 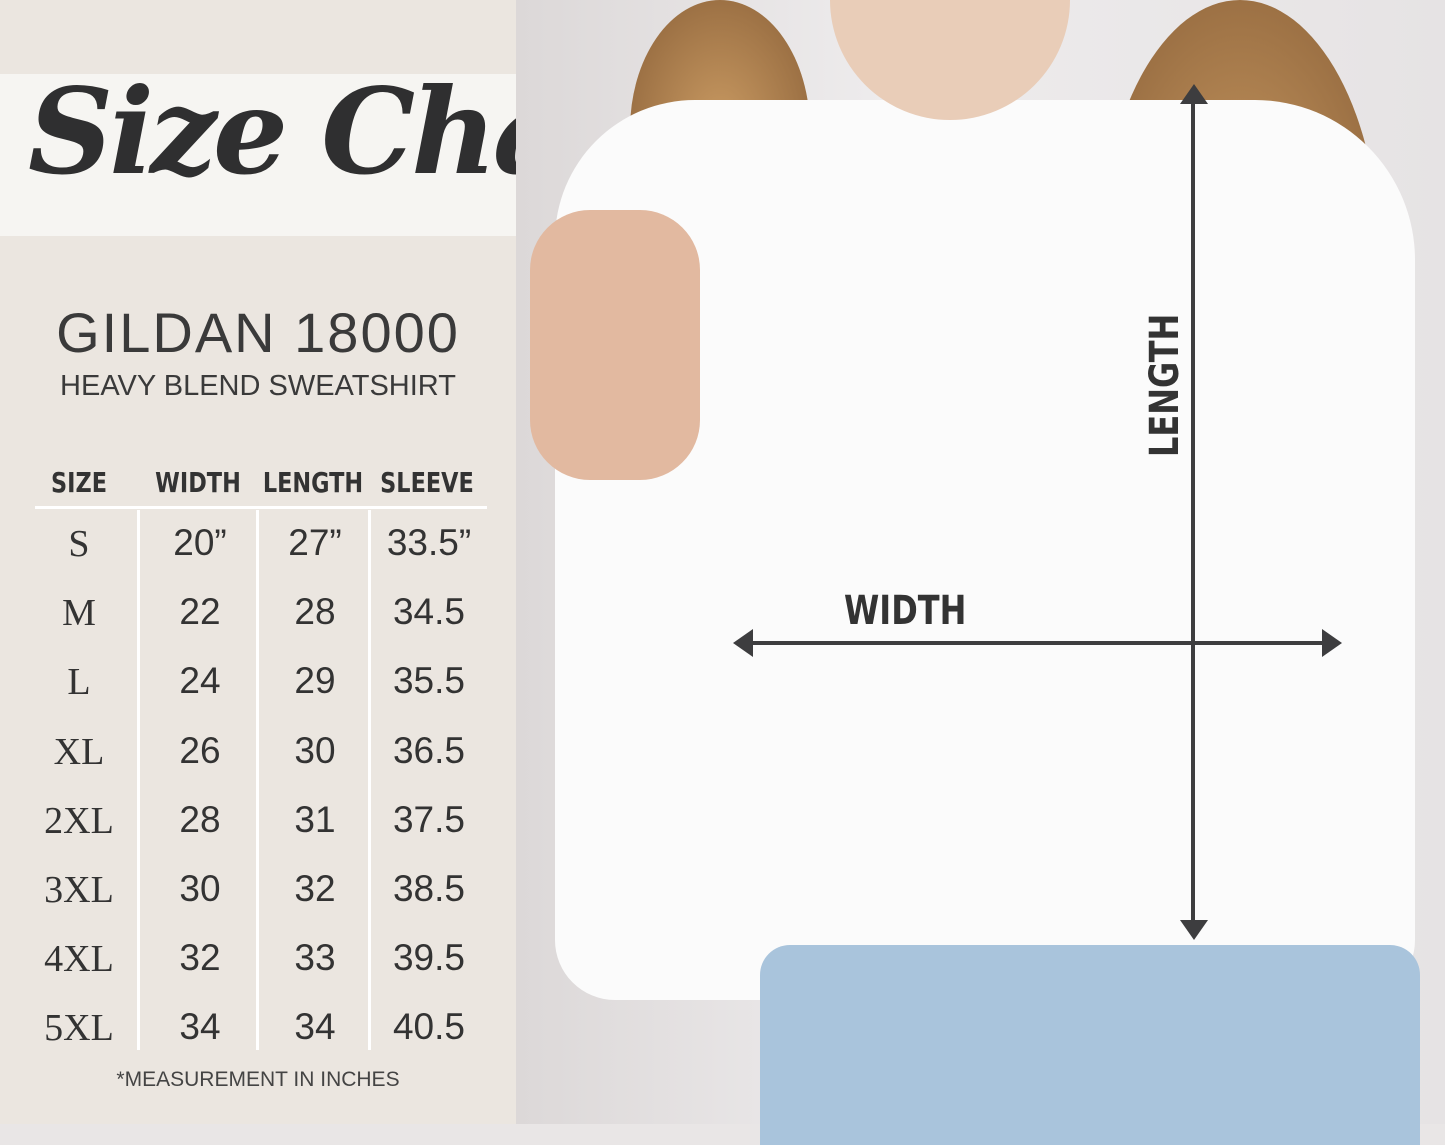 What do you see at coordinates (315, 958) in the screenshot?
I see `cell-length: 33` at bounding box center [315, 958].